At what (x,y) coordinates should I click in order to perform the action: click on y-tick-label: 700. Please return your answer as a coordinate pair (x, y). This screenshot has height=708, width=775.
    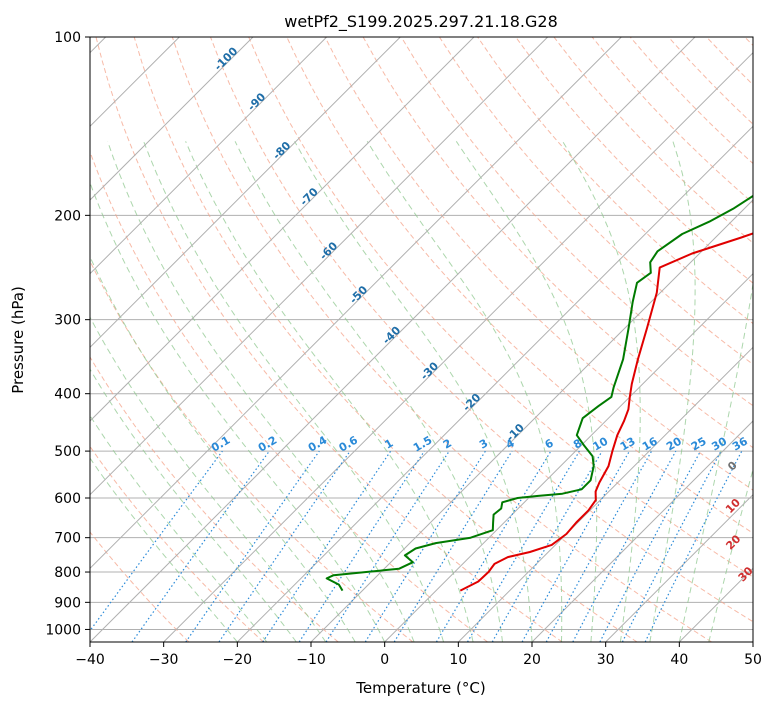
    Looking at the image, I should click on (67, 539).